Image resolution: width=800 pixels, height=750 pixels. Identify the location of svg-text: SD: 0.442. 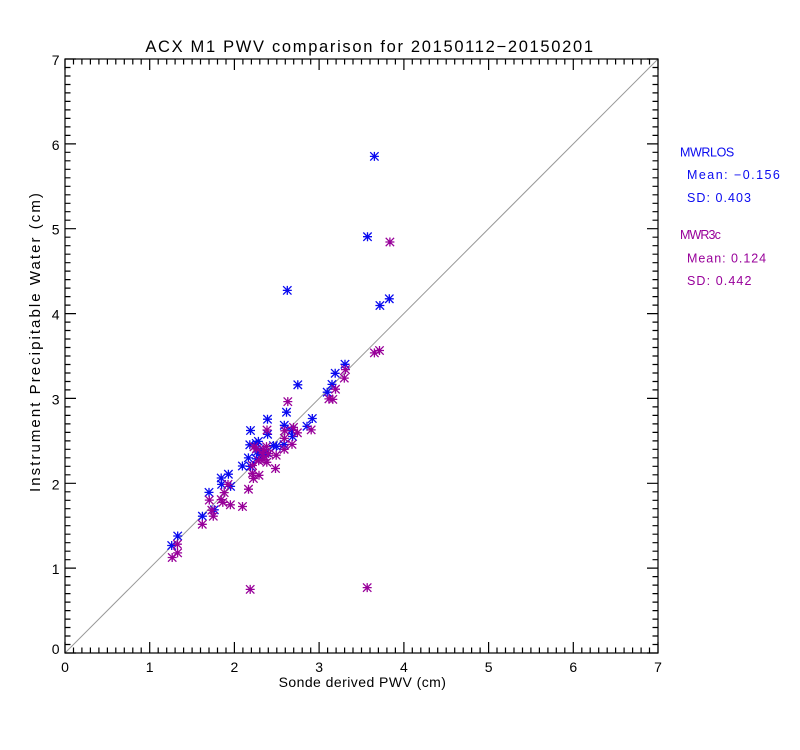
(720, 281).